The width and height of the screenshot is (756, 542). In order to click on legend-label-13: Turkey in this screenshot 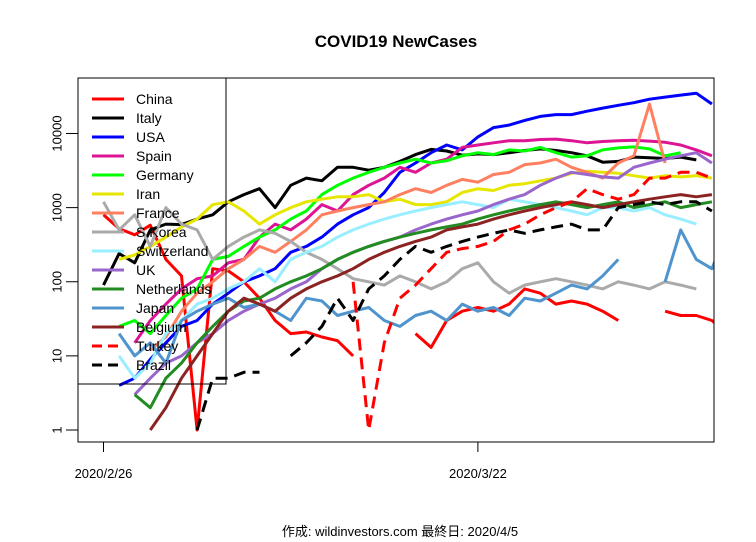, I will do `click(157, 346)`.